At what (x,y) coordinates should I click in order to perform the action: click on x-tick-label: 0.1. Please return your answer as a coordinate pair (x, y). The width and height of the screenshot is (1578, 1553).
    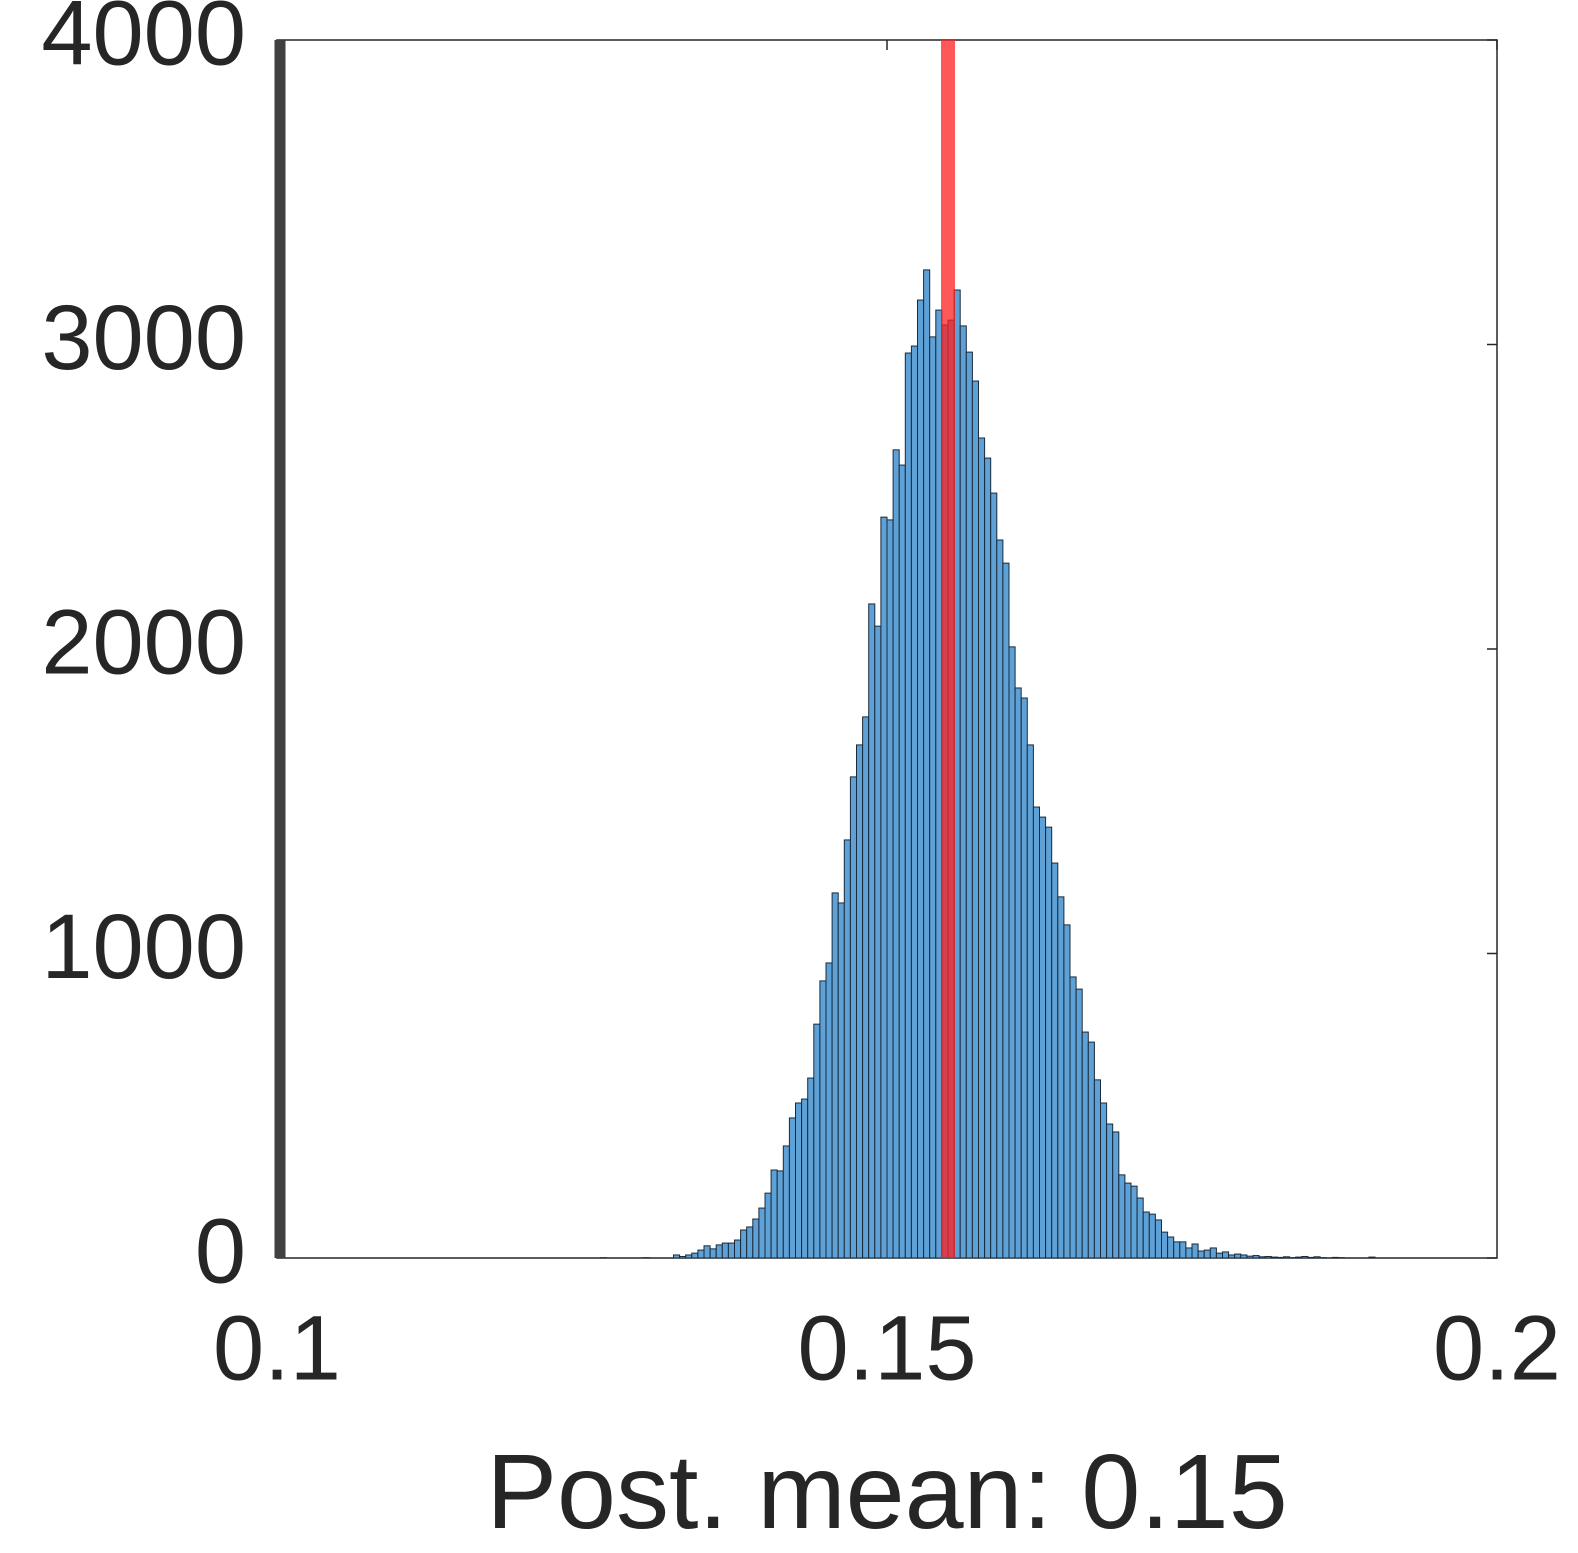
    Looking at the image, I should click on (277, 1348).